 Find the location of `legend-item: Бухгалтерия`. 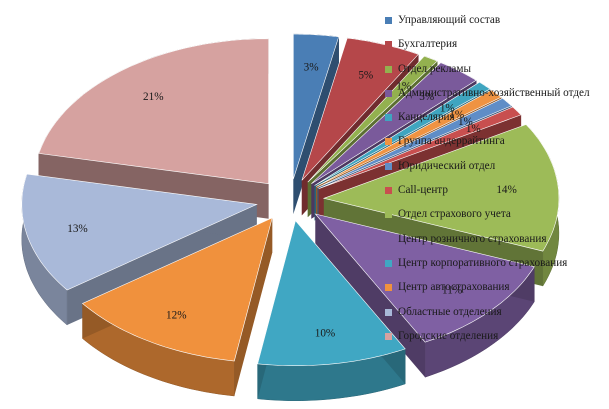

legend-item: Бухгалтерия is located at coordinates (495, 44).